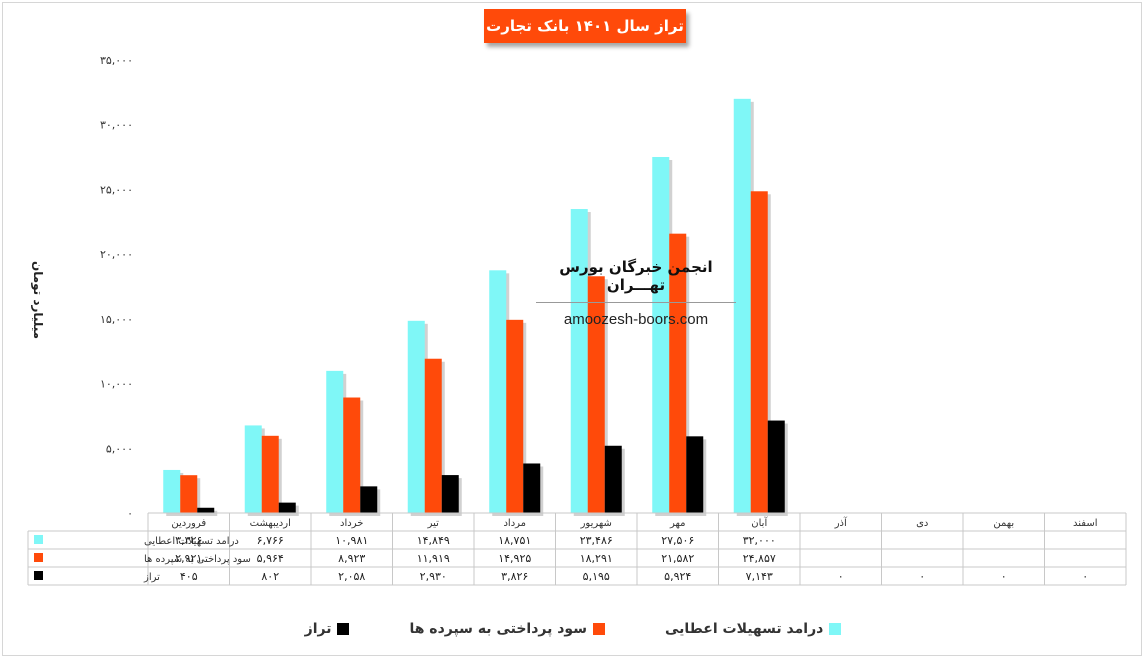 The height and width of the screenshot is (660, 1146). What do you see at coordinates (433, 576) in the screenshot?
I see `data-value-label: ۲,۹۳۰` at bounding box center [433, 576].